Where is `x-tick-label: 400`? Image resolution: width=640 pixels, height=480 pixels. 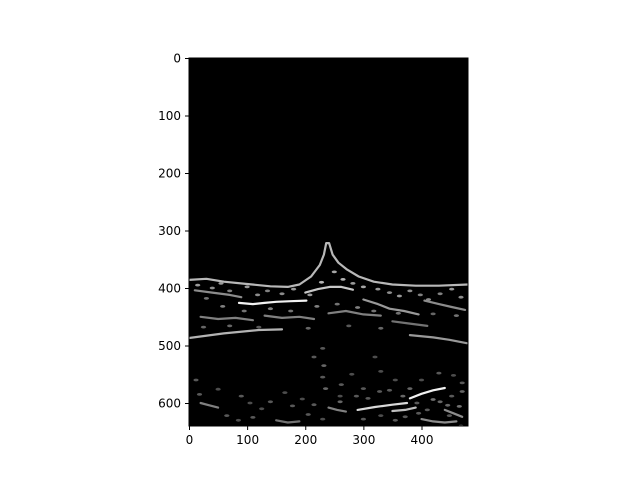
x-tick-label: 400 is located at coordinates (422, 440).